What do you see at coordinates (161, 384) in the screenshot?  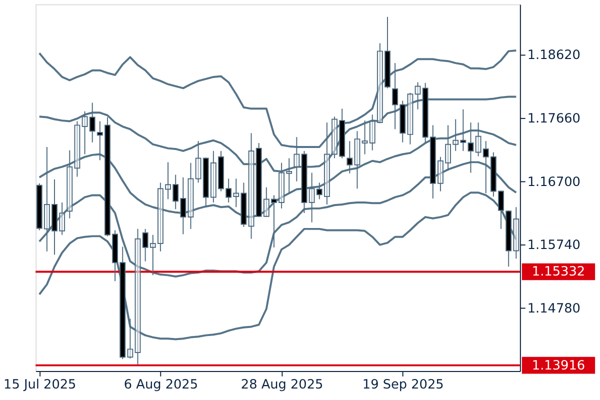 I see `x-tick-label: 6 Aug 2025` at bounding box center [161, 384].